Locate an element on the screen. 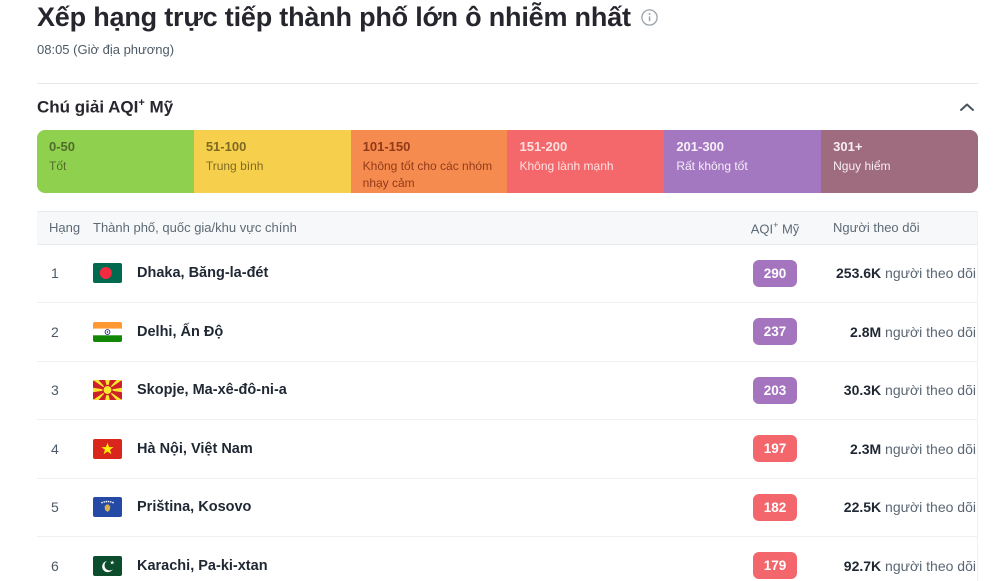 The height and width of the screenshot is (581, 1000). legend-segment-label: Trung bình is located at coordinates (234, 165).